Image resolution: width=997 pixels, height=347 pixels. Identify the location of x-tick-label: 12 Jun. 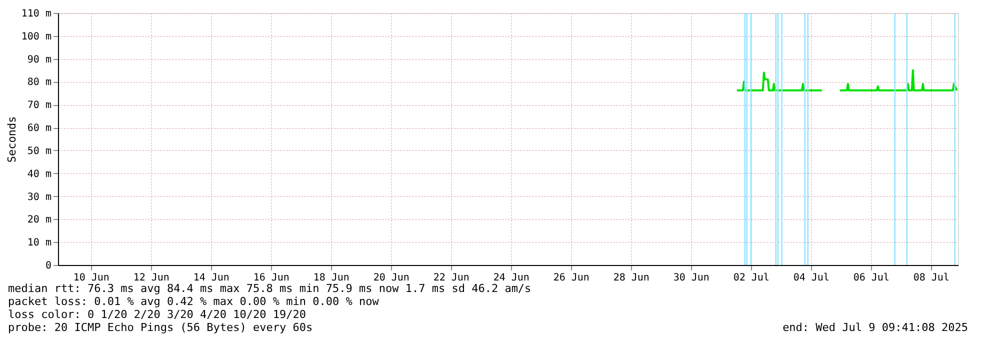
(151, 278).